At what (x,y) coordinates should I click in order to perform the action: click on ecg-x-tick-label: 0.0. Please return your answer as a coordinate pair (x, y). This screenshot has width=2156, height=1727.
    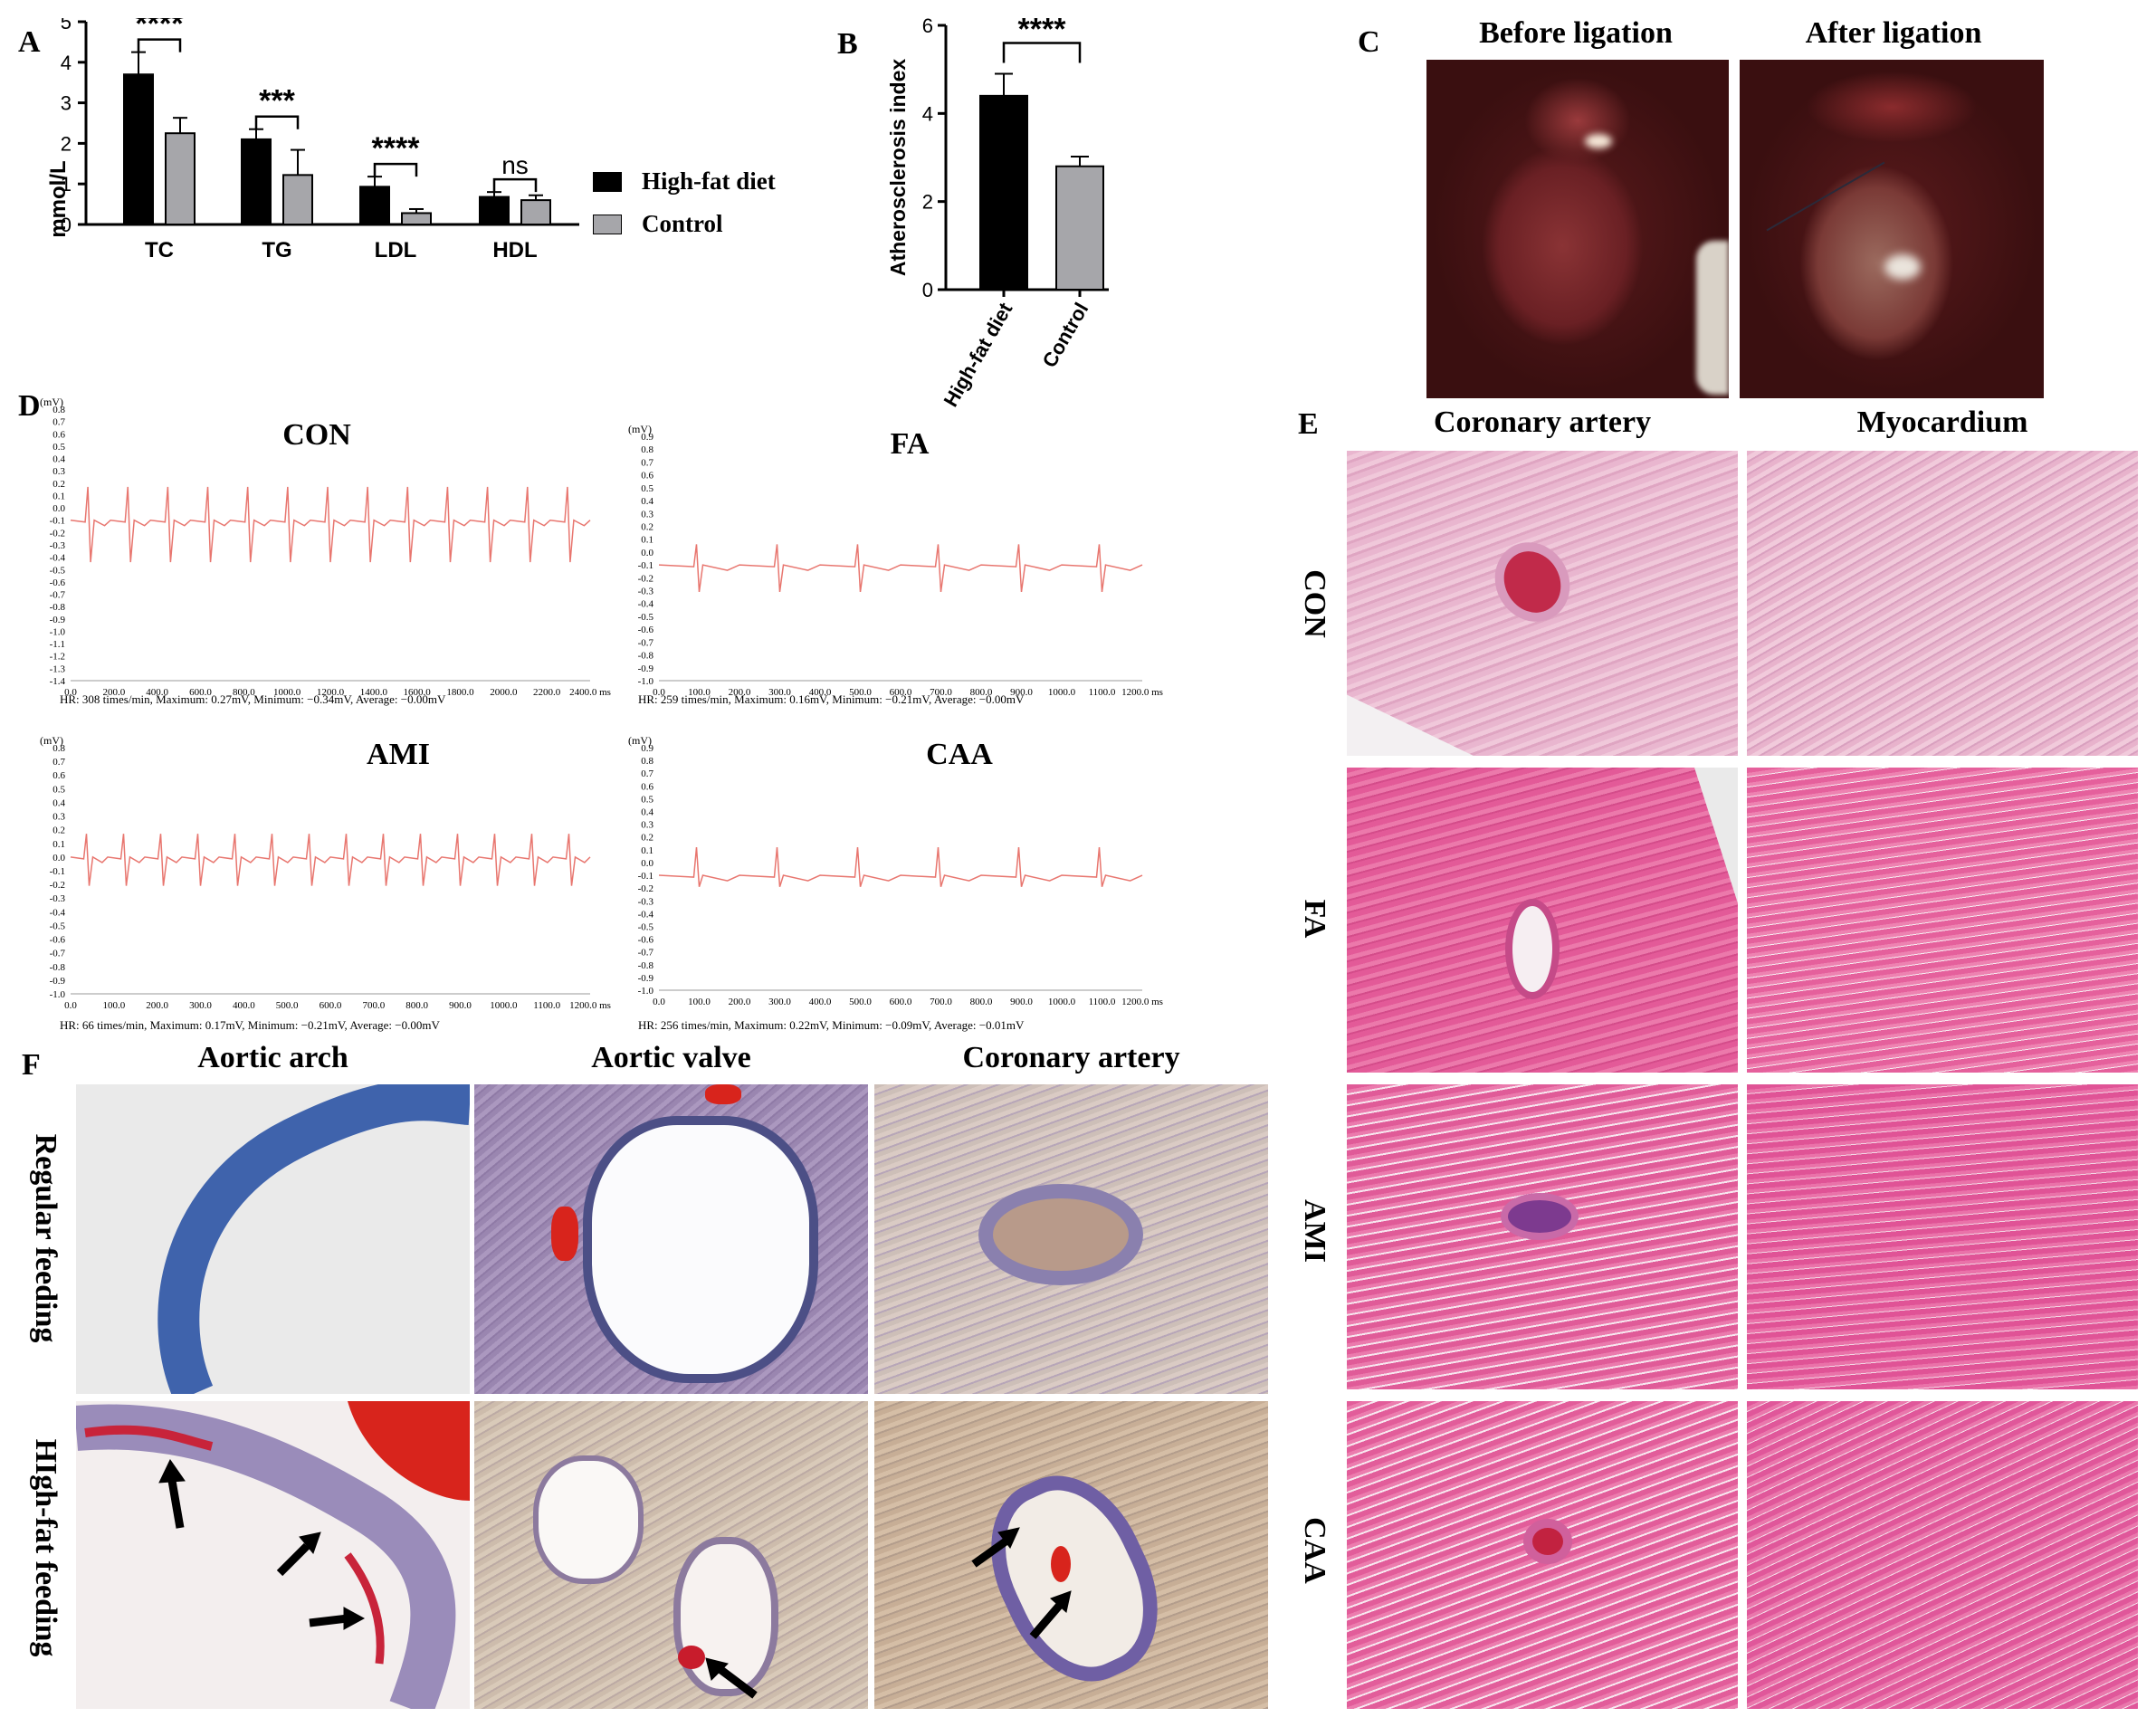
    Looking at the image, I should click on (659, 693).